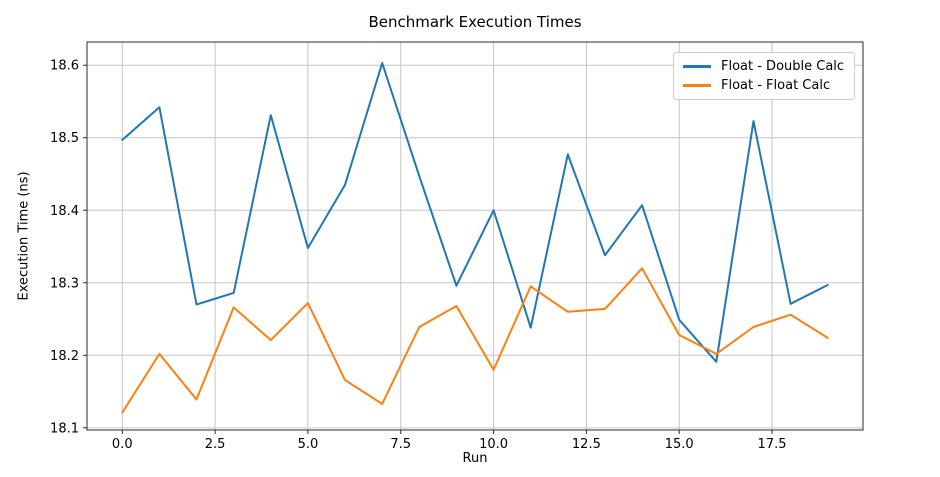 This screenshot has height=477, width=940. What do you see at coordinates (64, 211) in the screenshot?
I see `y-tick-label: 18.4` at bounding box center [64, 211].